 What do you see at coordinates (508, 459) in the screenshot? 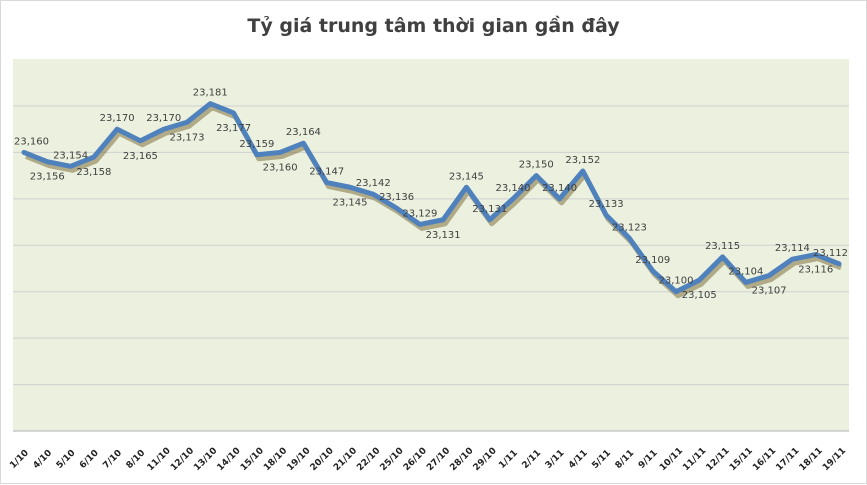
I see `x-tick-label: 1/11` at bounding box center [508, 459].